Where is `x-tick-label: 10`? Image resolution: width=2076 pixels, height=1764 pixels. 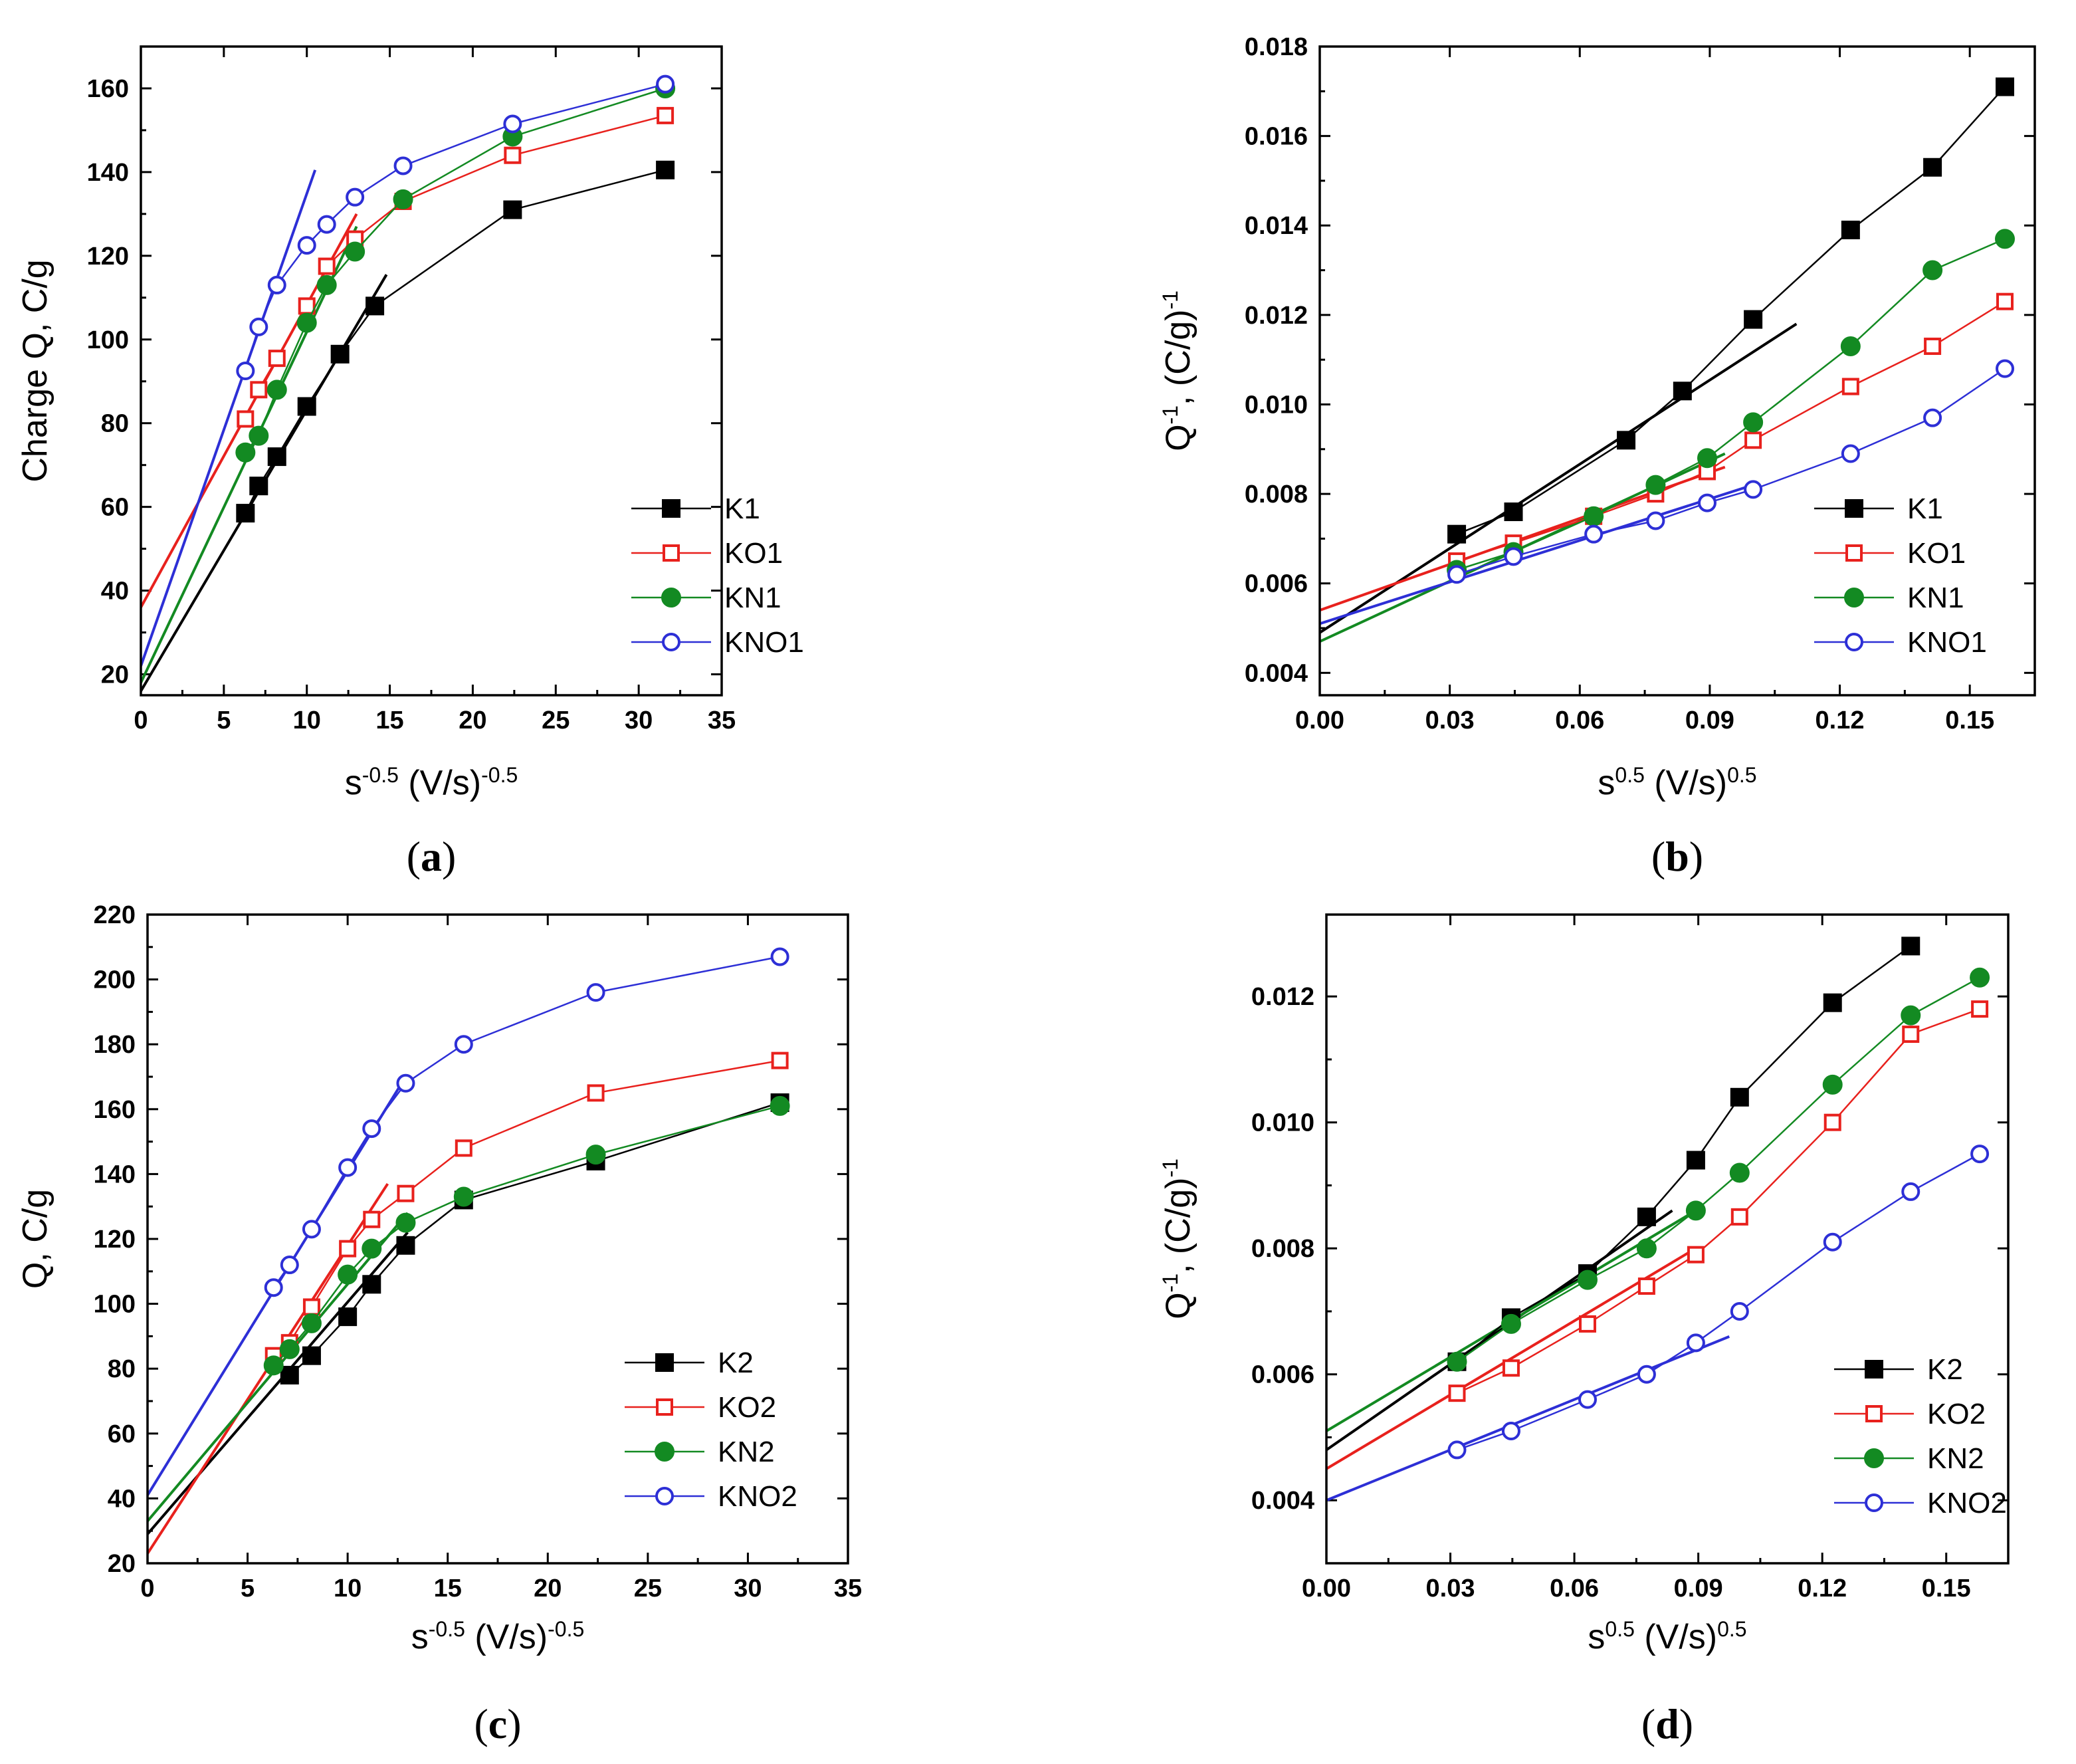 x-tick-label: 10 is located at coordinates (307, 721).